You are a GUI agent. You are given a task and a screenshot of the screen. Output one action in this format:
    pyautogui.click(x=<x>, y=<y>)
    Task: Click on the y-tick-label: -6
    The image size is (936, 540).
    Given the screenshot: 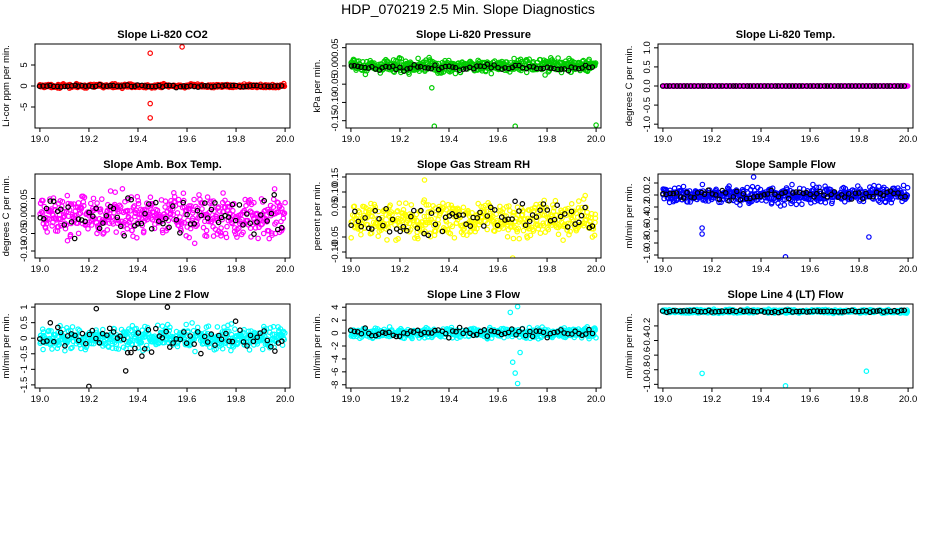 What is the action you would take?
    pyautogui.click(x=335, y=372)
    